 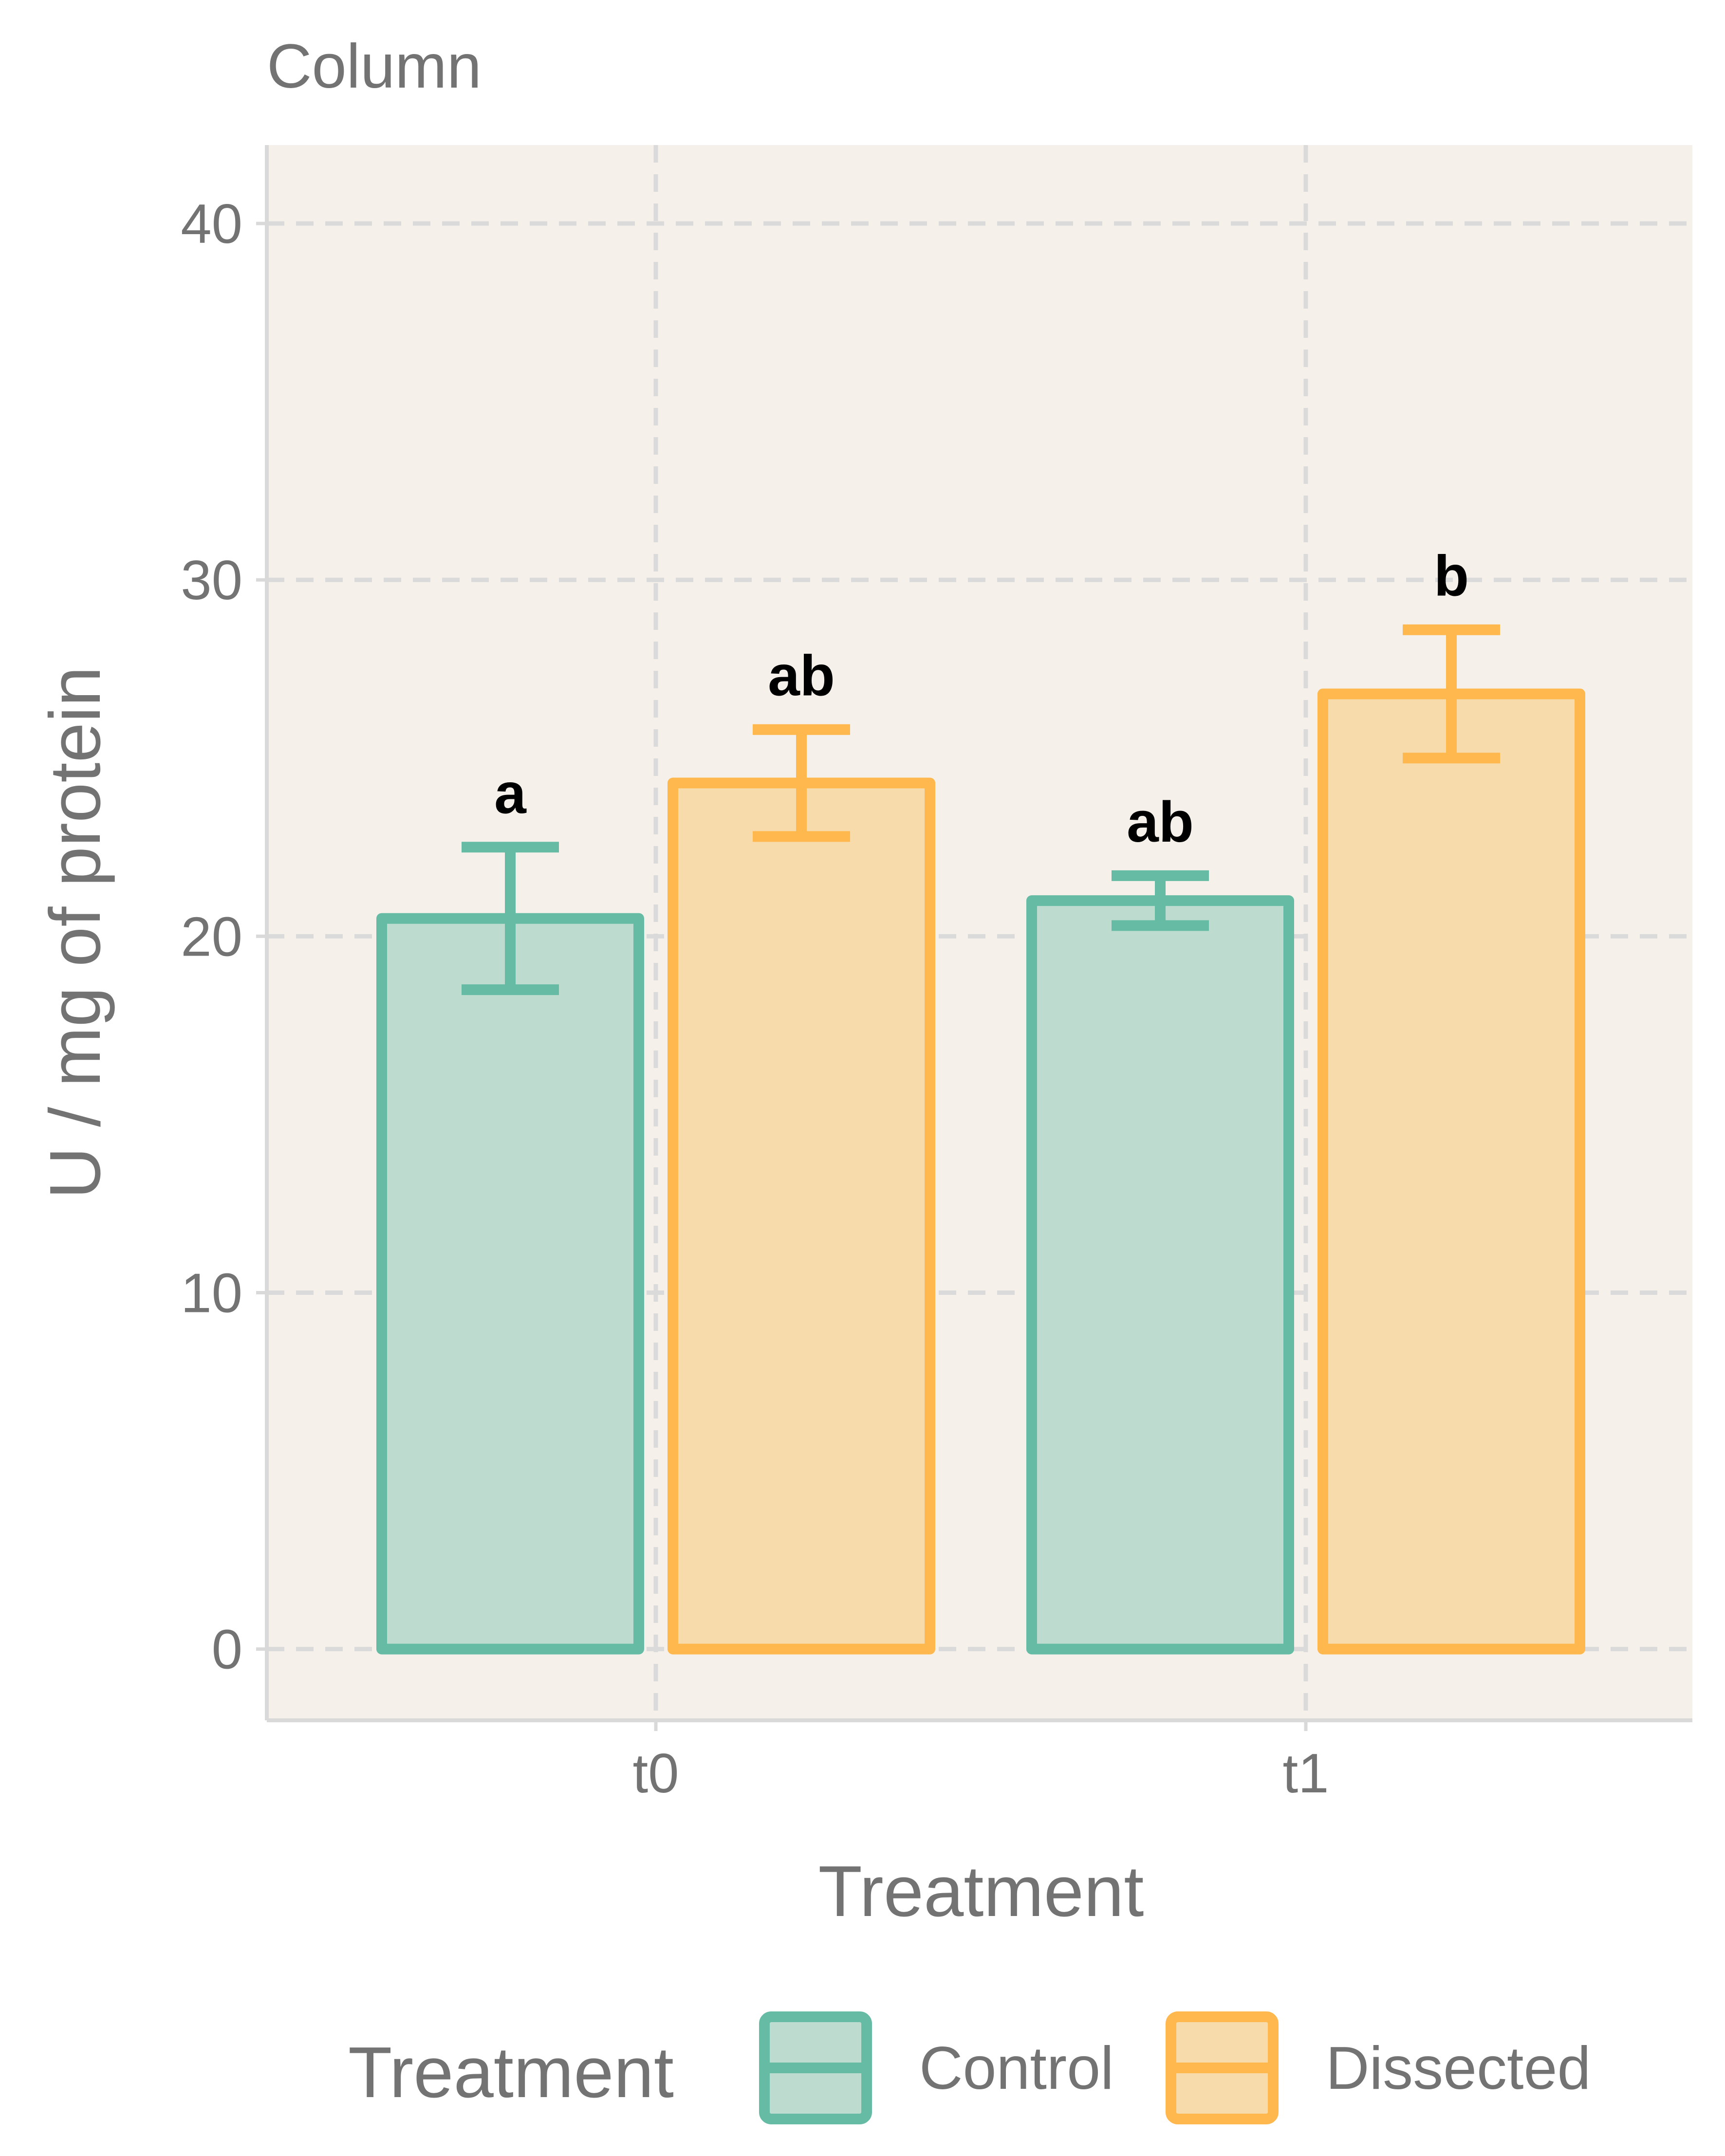 What do you see at coordinates (1017, 2068) in the screenshot?
I see `legend-label-control: Control` at bounding box center [1017, 2068].